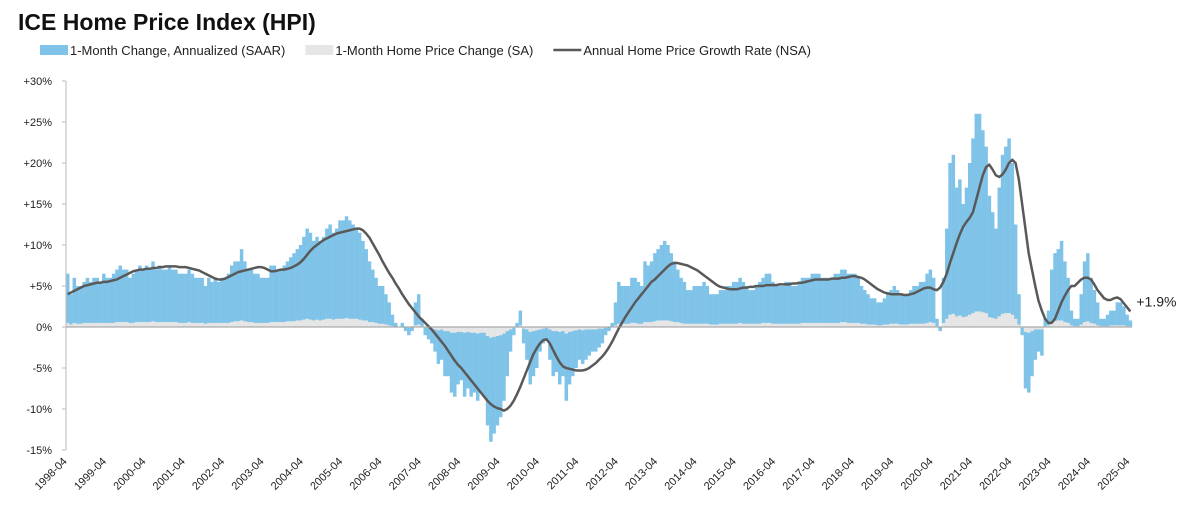 The height and width of the screenshot is (531, 1184). I want to click on y-tick-label: 0%, so click(44, 328).